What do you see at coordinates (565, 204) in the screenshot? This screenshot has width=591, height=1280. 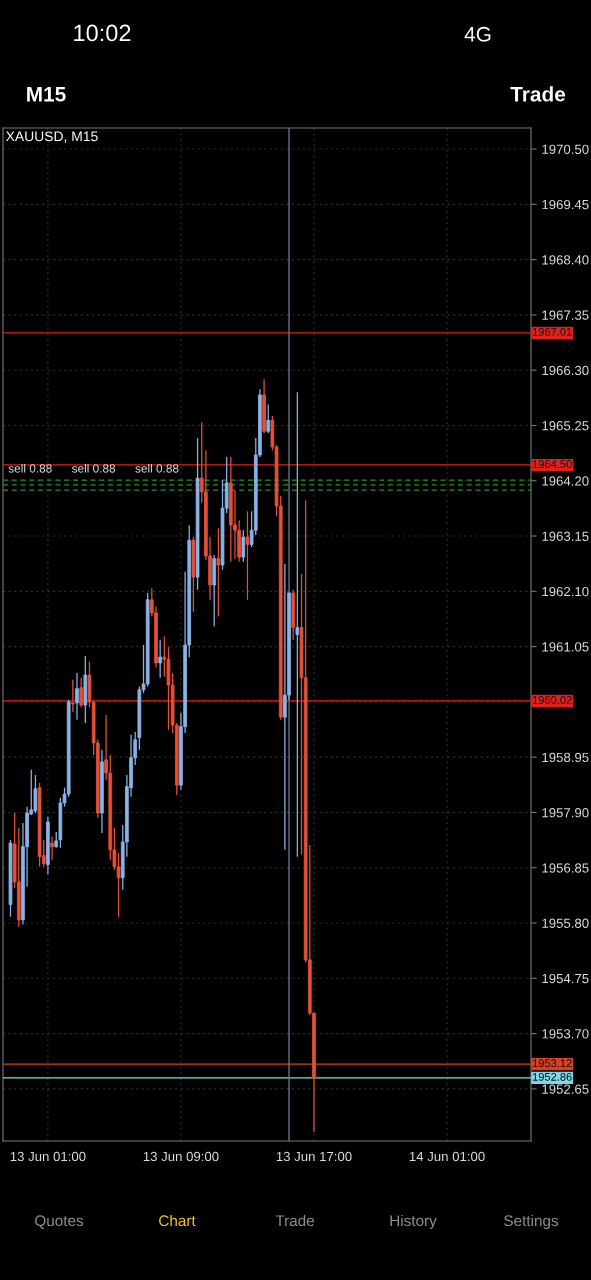 I see `y-tick-label: 1969.45` at bounding box center [565, 204].